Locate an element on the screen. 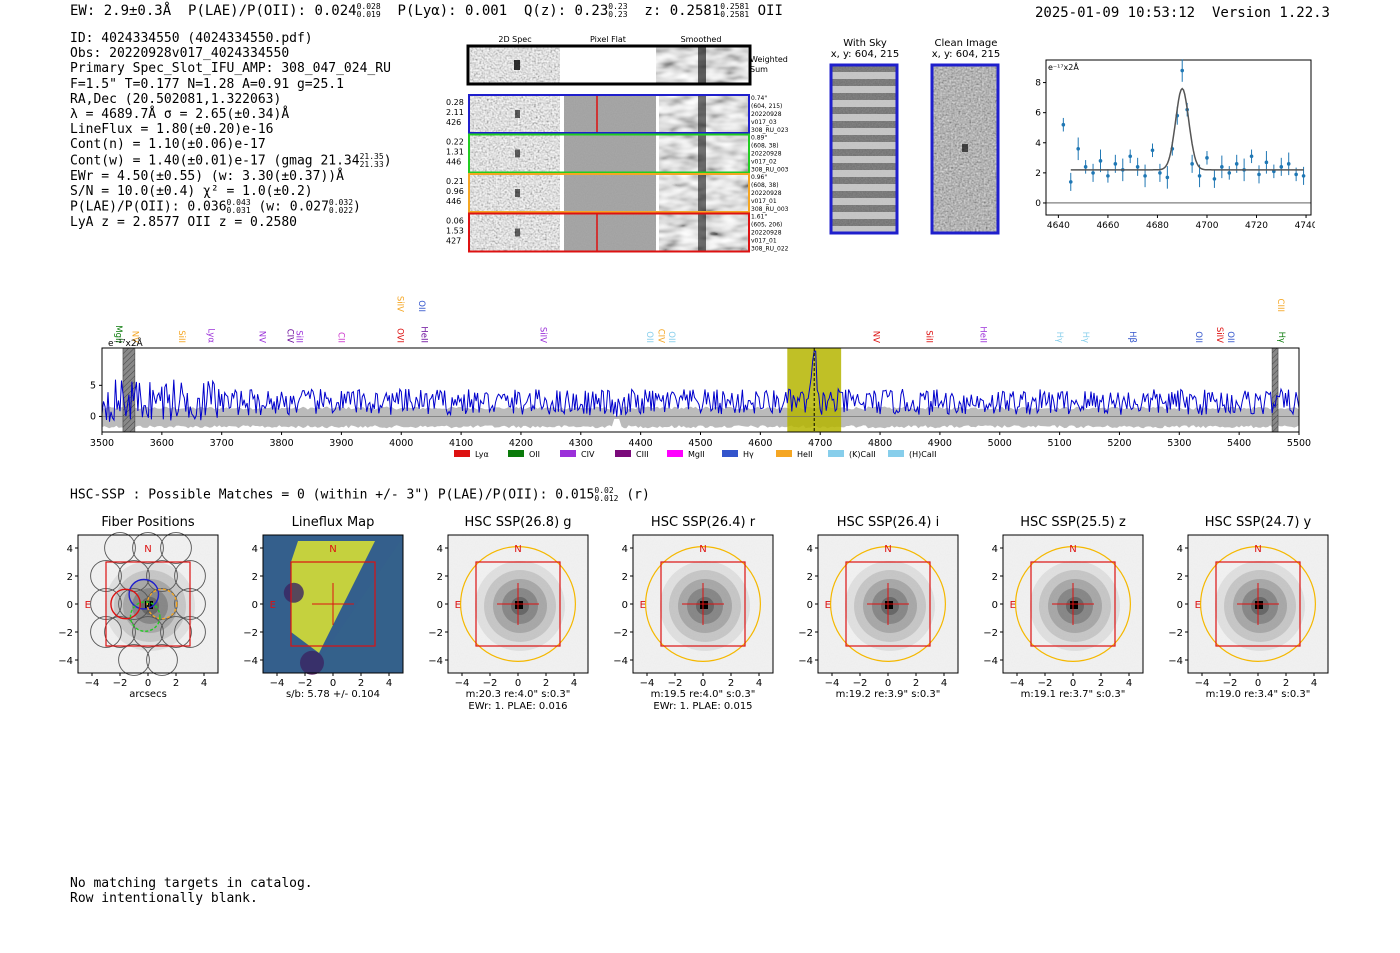 The width and height of the screenshot is (1400, 953). legend-label: MgII is located at coordinates (696, 454).